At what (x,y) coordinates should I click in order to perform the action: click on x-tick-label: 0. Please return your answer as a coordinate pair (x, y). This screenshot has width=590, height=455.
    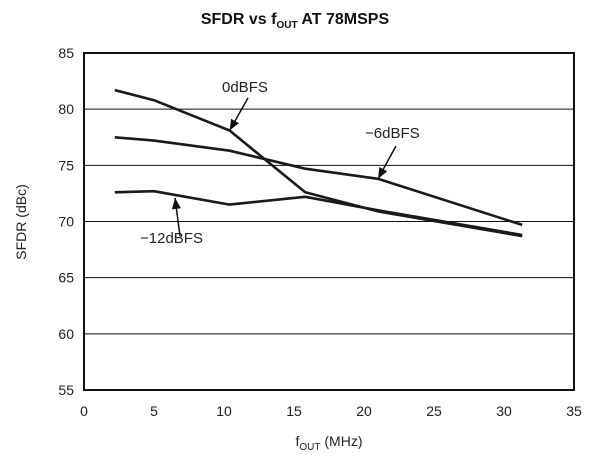
    Looking at the image, I should click on (84, 411).